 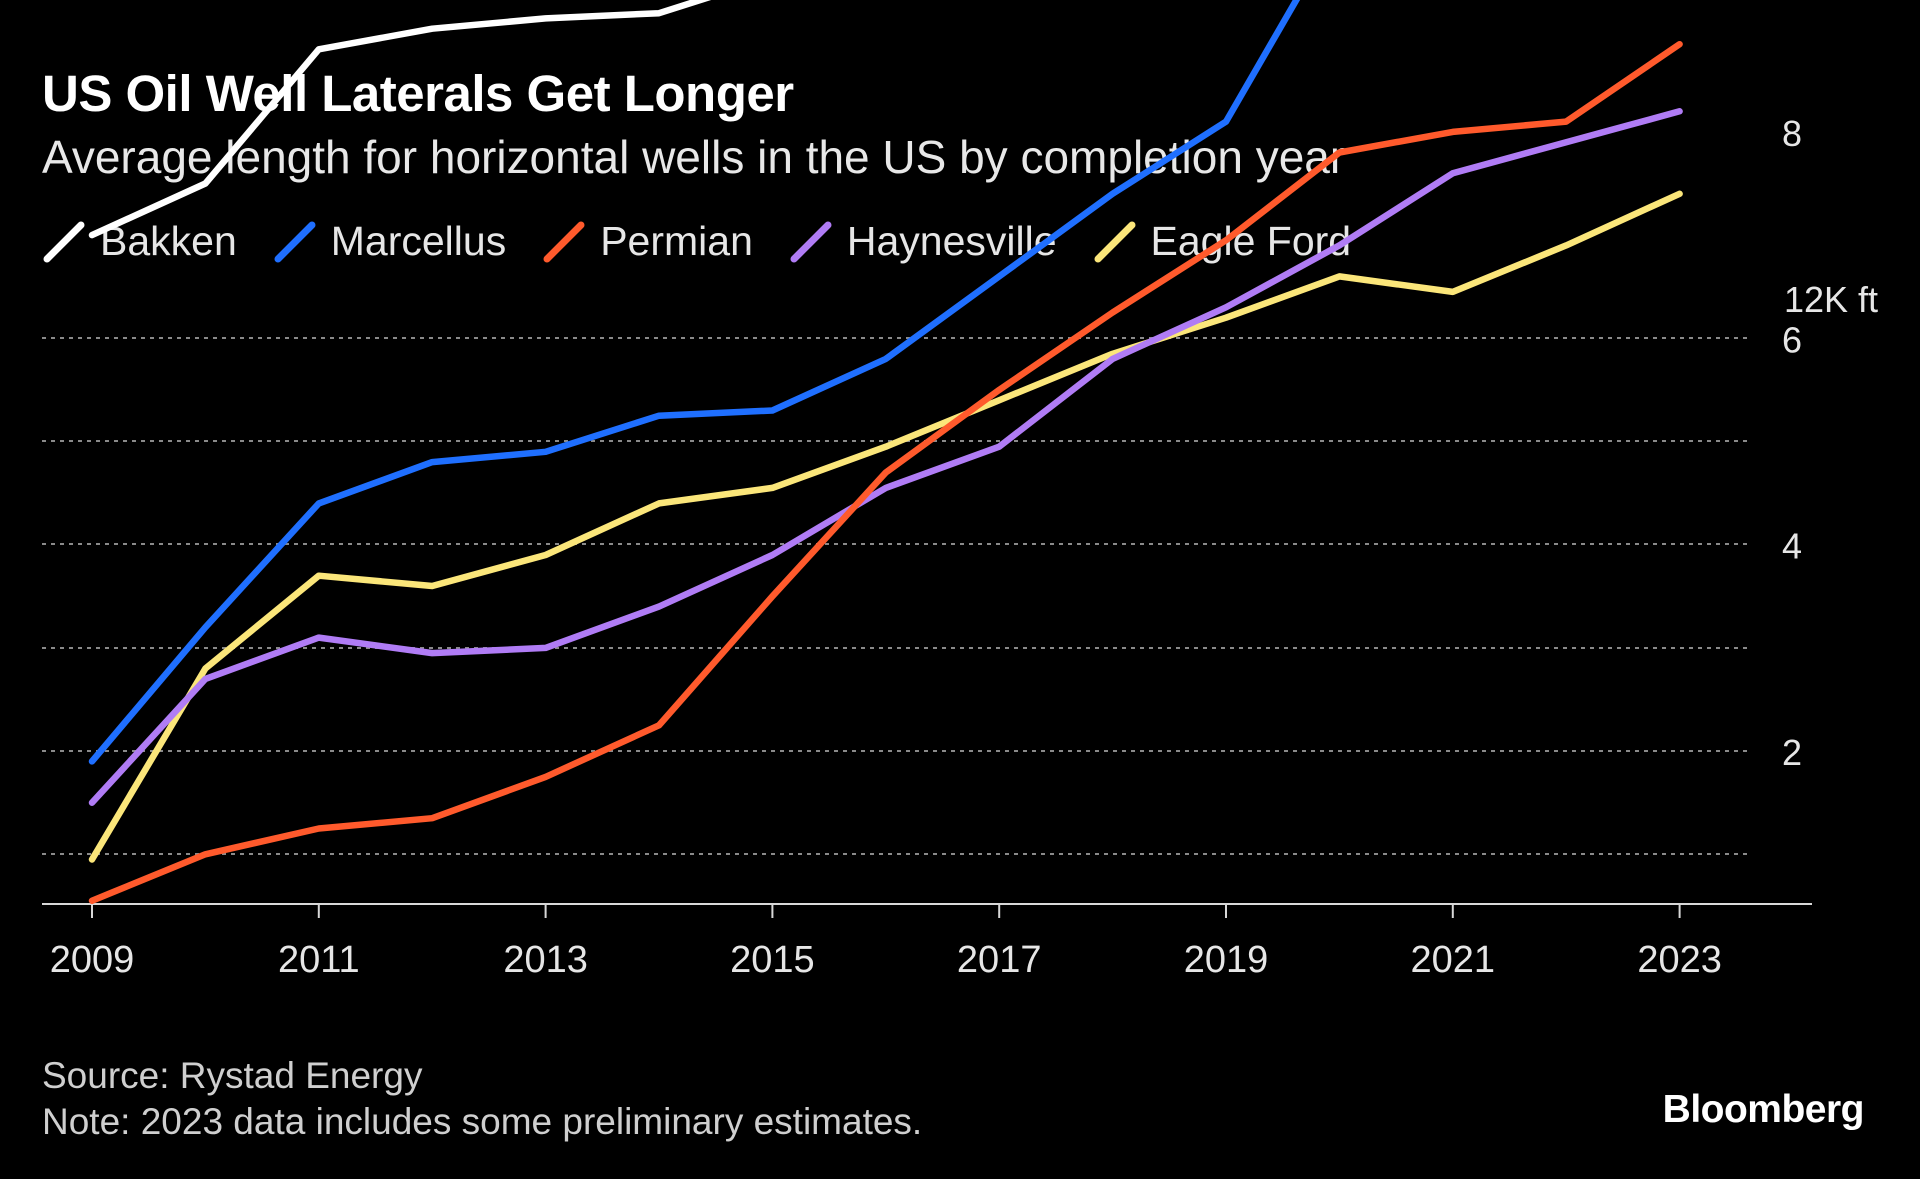 What do you see at coordinates (1453, 960) in the screenshot?
I see `x-tick-label: 2021` at bounding box center [1453, 960].